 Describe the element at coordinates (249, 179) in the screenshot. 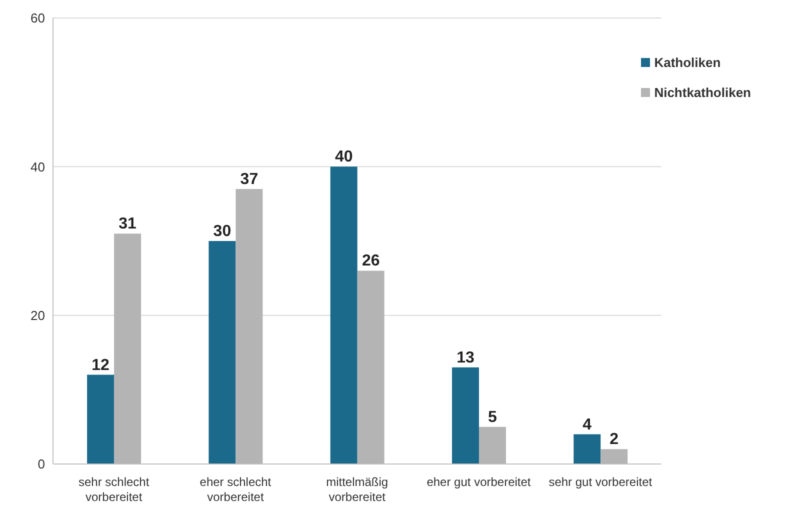

I see `data-label: 37` at that location.